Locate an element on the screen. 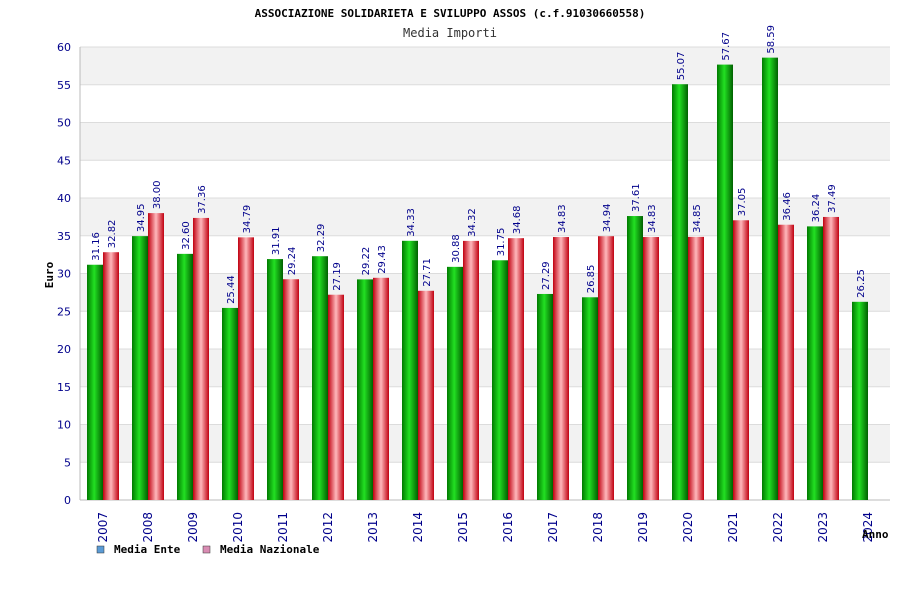 This screenshot has width=900, height=600. legend-label-ente: Media Ente is located at coordinates (147, 549).